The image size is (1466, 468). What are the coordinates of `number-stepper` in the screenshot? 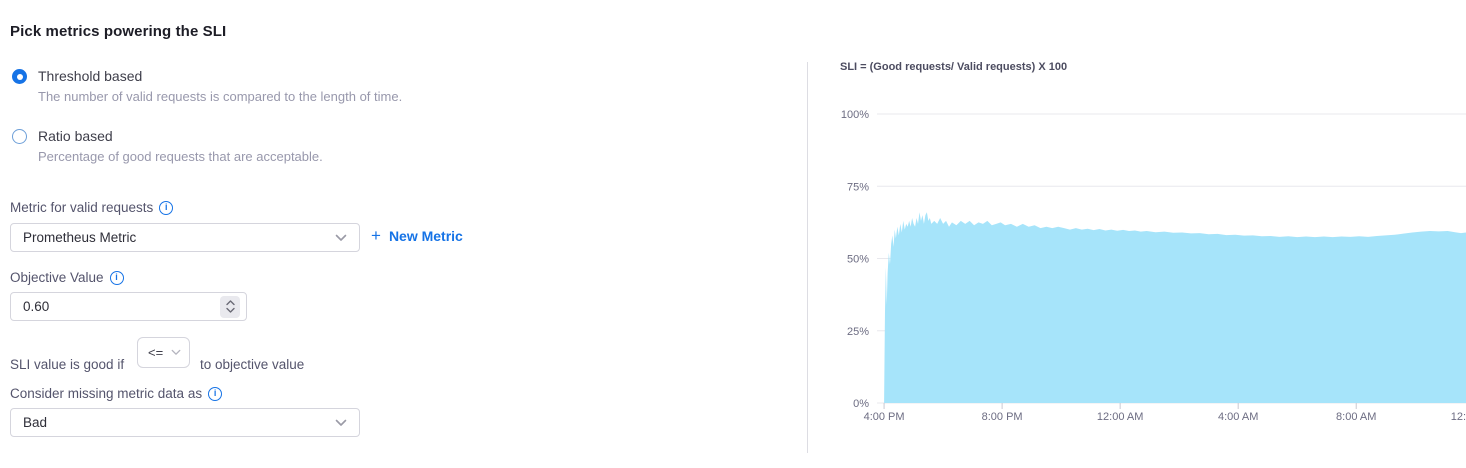 It's located at (230, 306).